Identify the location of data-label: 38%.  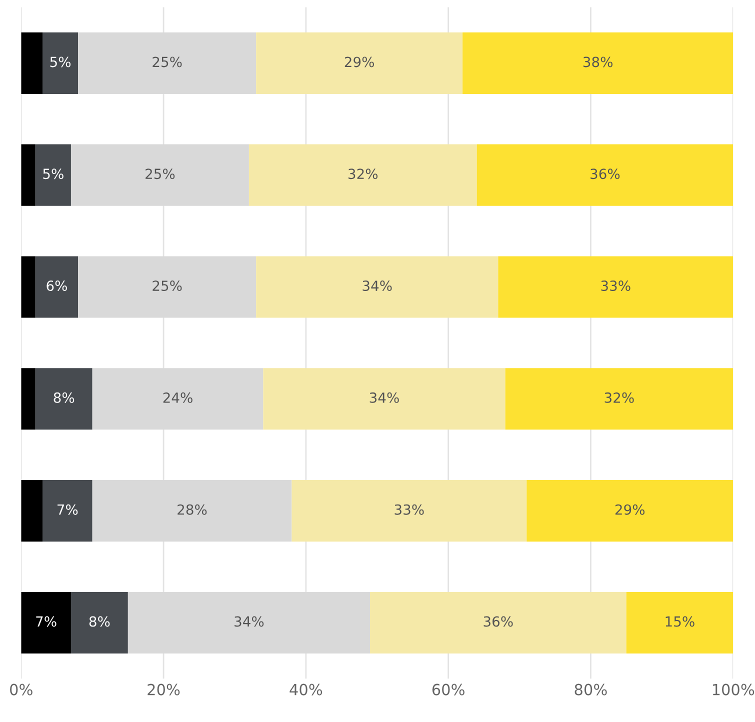
(597, 62).